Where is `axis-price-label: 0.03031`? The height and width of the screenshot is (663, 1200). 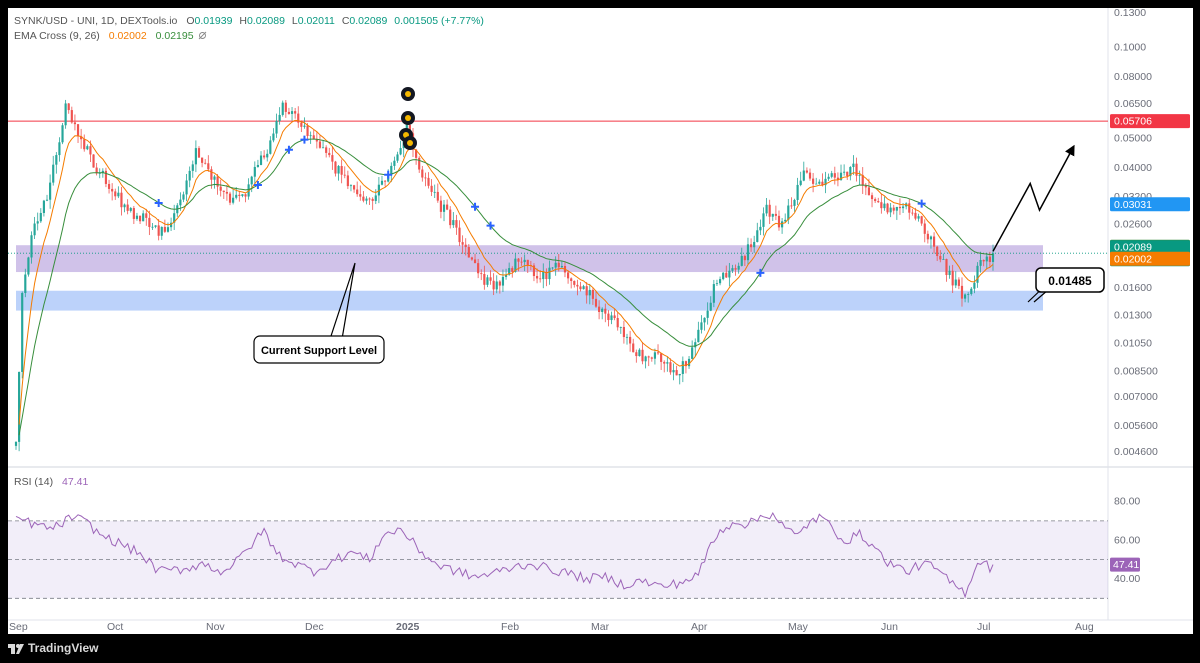
axis-price-label: 0.03031 is located at coordinates (1150, 204).